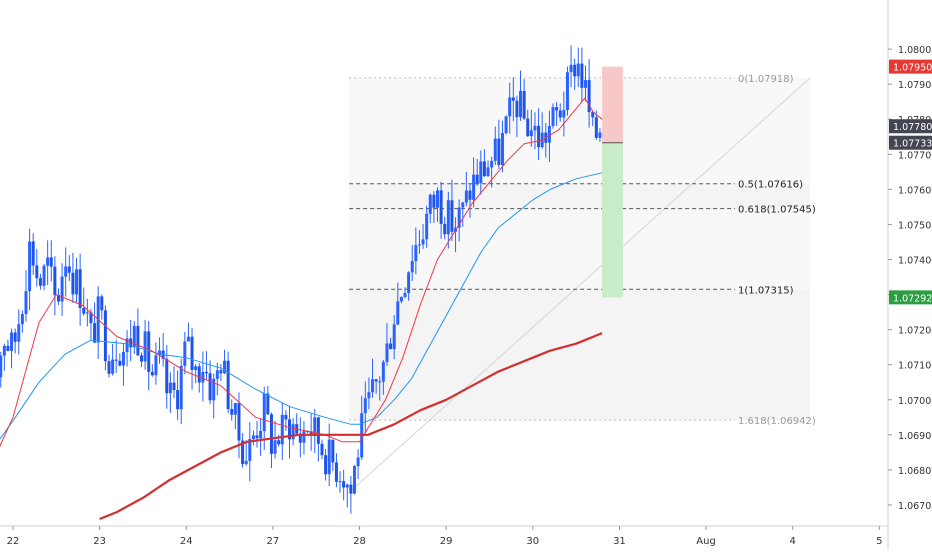 The width and height of the screenshot is (932, 555). I want to click on y-tick-label: 1.07700, so click(915, 155).